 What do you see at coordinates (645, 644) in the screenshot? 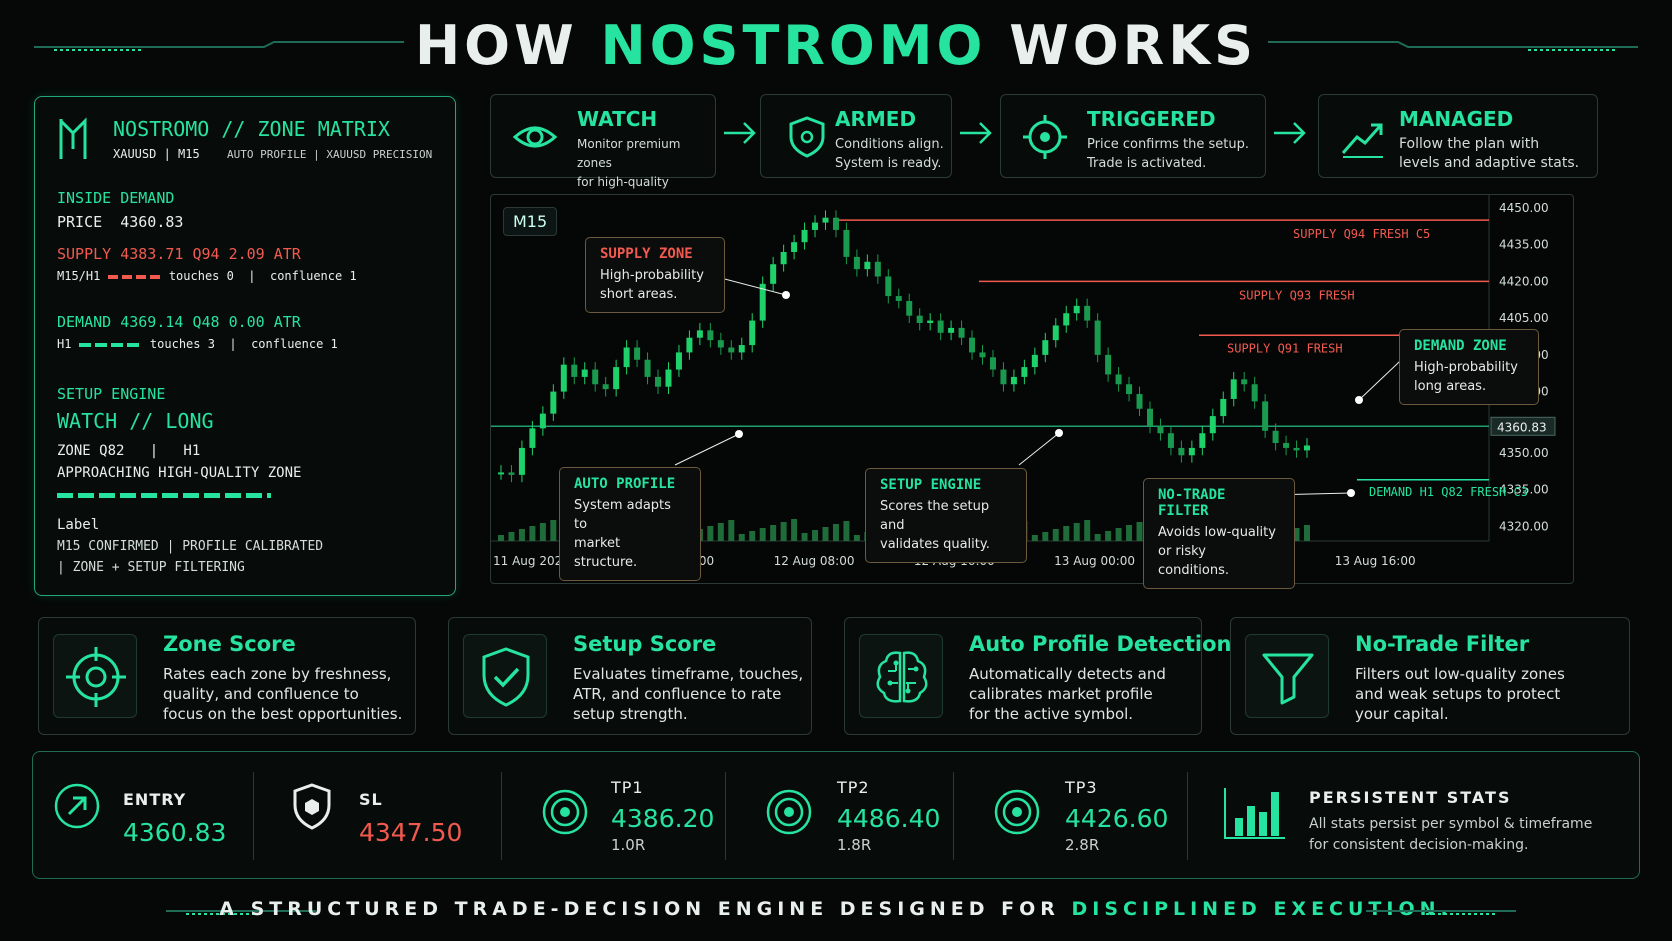
I see `feature-title: Setup Score` at bounding box center [645, 644].